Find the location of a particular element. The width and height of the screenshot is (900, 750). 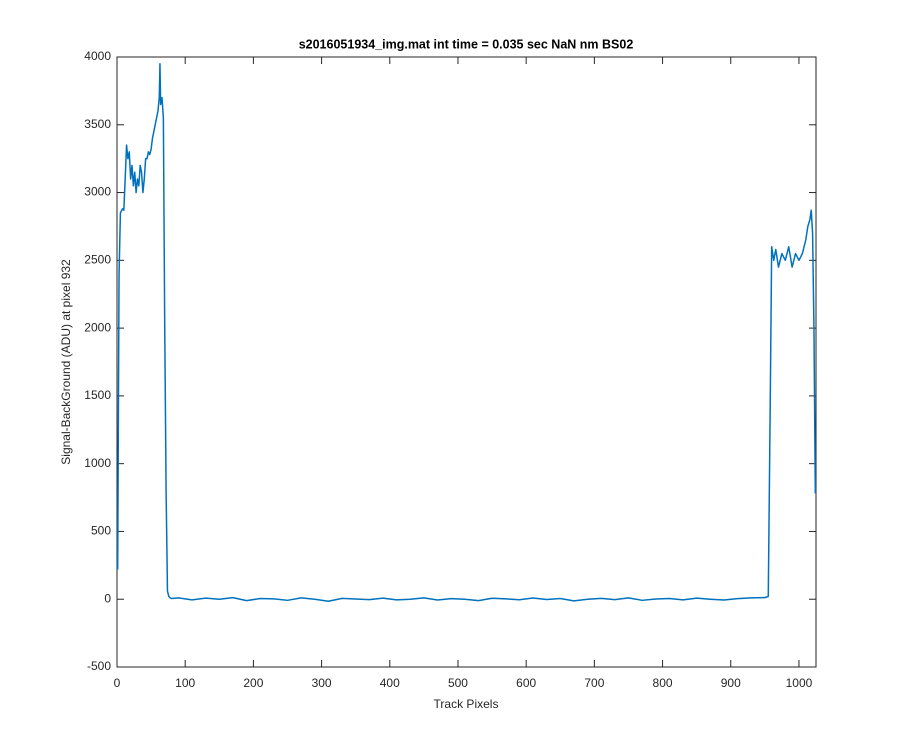

x-tick-label: 600 is located at coordinates (526, 683).